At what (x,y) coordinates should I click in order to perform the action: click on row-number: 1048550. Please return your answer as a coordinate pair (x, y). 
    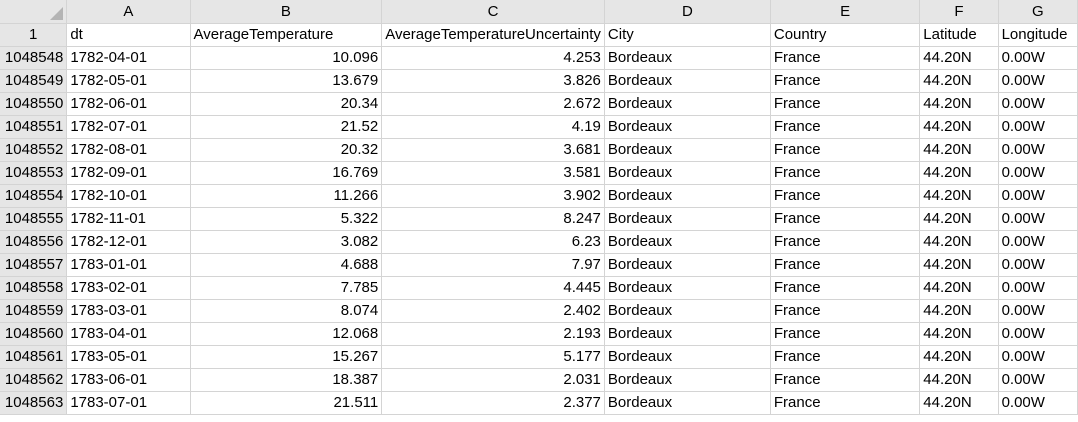
    Looking at the image, I should click on (34, 104).